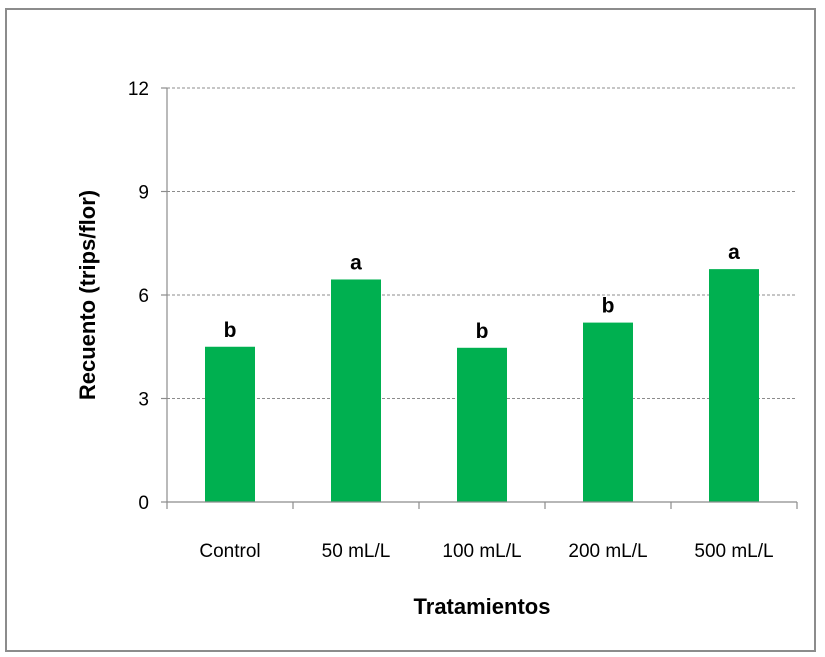 The width and height of the screenshot is (825, 657). I want to click on y-tick-label-2: 6, so click(143, 296).